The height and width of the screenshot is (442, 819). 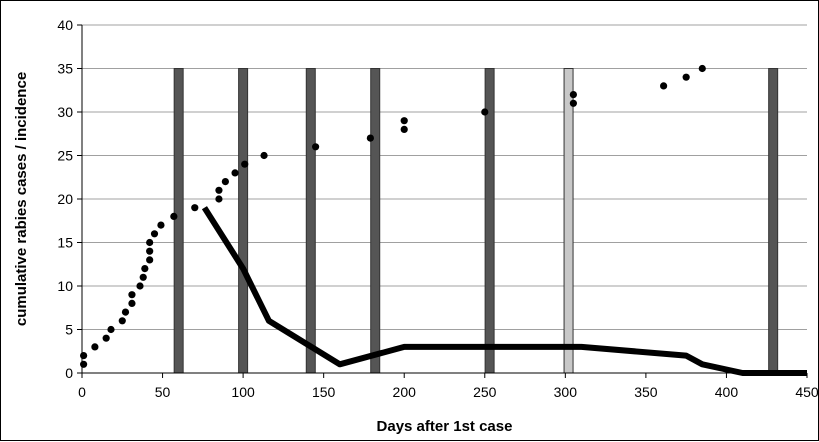 I want to click on y-tick-label: 25, so click(x=65, y=156).